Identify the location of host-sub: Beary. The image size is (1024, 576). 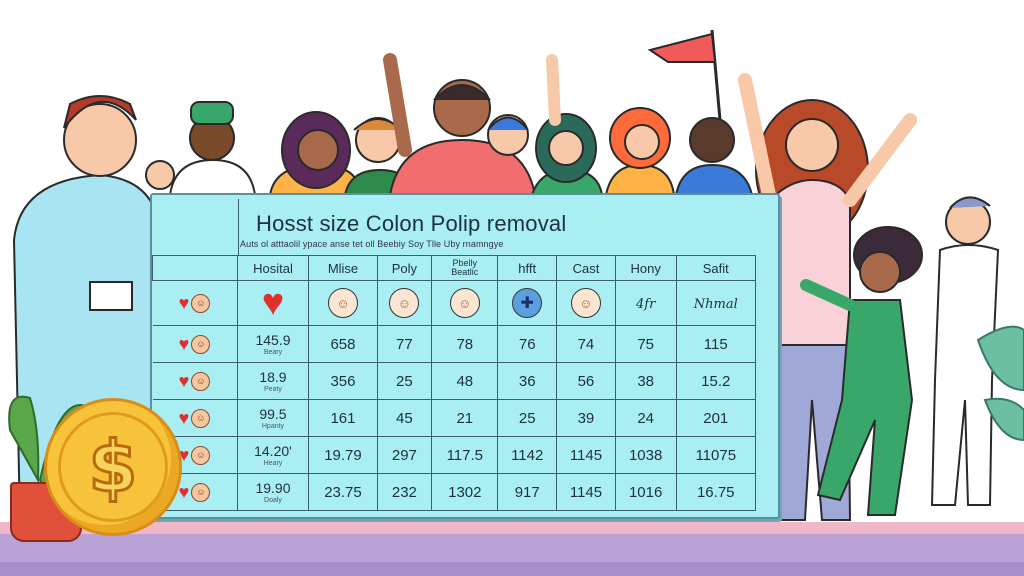
(273, 352).